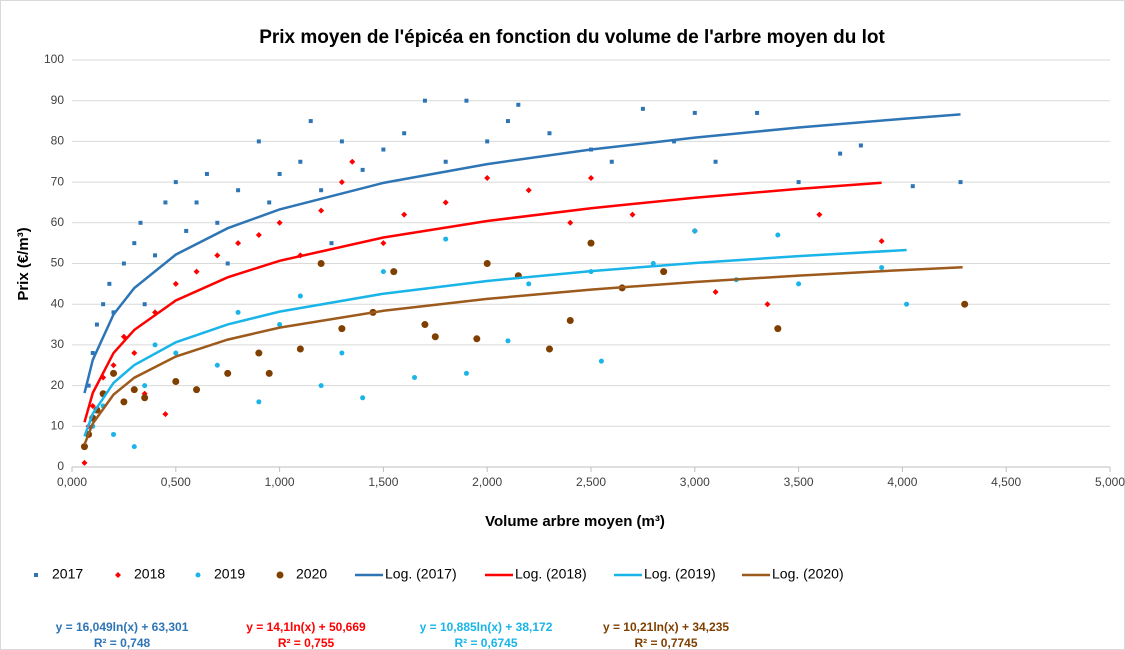 The height and width of the screenshot is (650, 1125). Describe the element at coordinates (54, 59) in the screenshot. I see `y-tick-label: 100` at that location.